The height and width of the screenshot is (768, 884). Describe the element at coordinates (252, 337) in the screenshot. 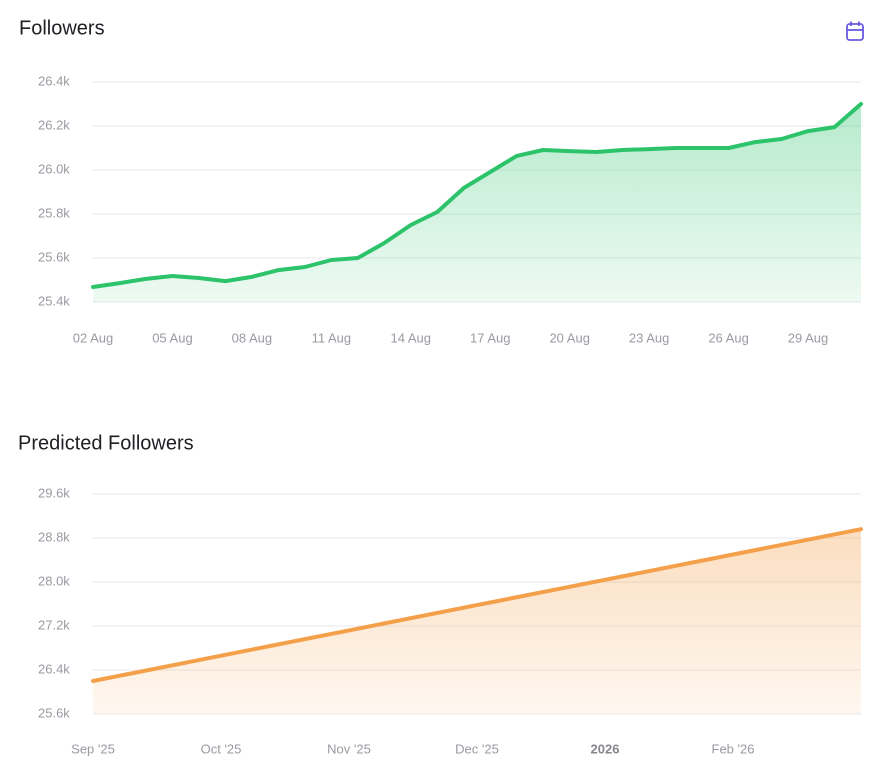

I see `x-tick-label: 08 Aug` at that location.